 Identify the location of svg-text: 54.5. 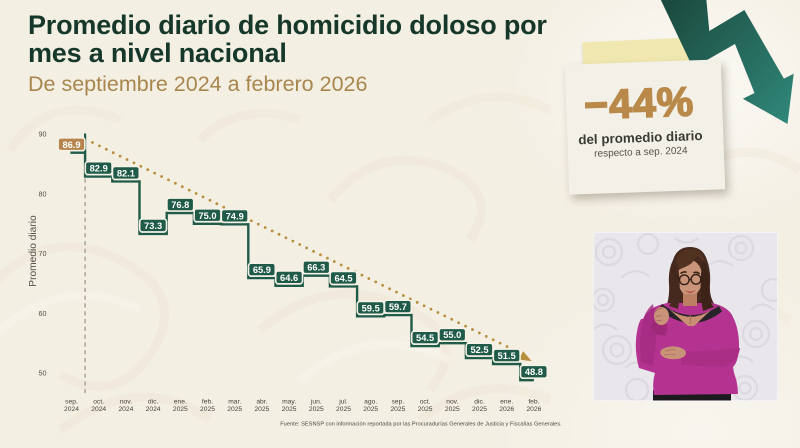
(425, 338).